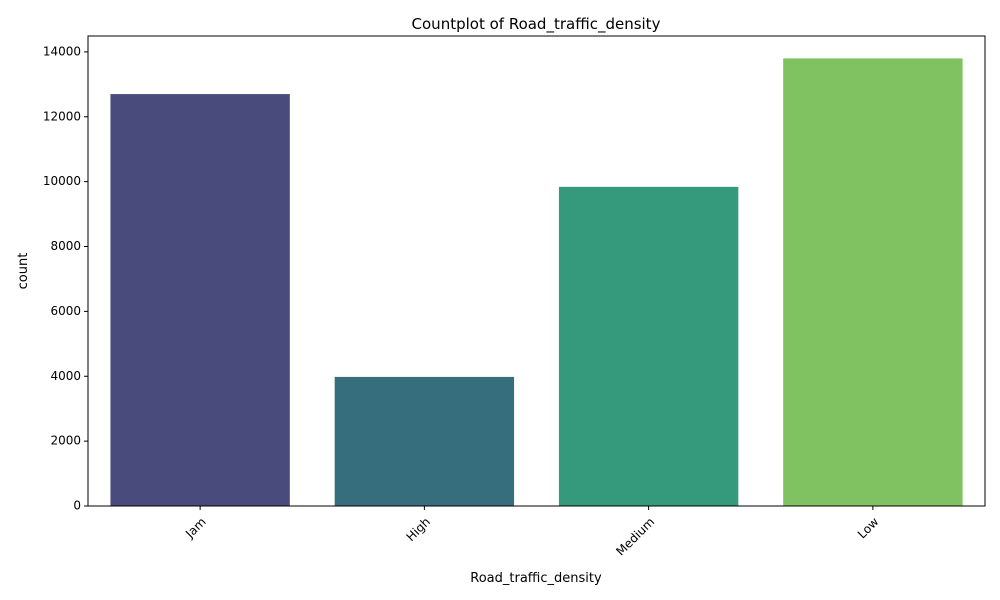 This screenshot has height=600, width=1000. Describe the element at coordinates (536, 24) in the screenshot. I see `chart-title: Countplot of Road_traffic_density` at that location.